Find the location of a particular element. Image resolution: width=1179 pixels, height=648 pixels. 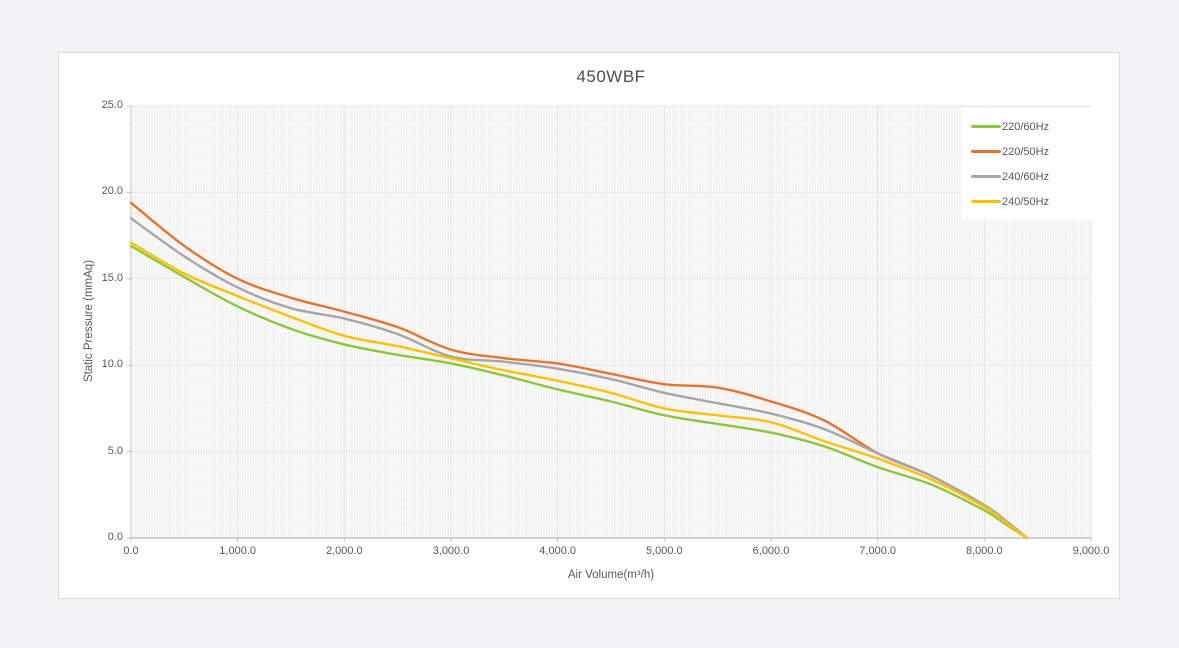

x-axis-title: Air Volume(m³/h) is located at coordinates (611, 575).